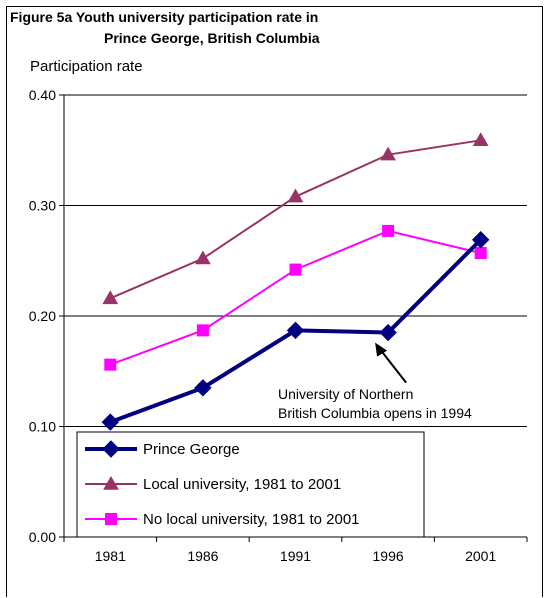 Image resolution: width=552 pixels, height=598 pixels. What do you see at coordinates (295, 556) in the screenshot?
I see `x-tick-label: 1991` at bounding box center [295, 556].